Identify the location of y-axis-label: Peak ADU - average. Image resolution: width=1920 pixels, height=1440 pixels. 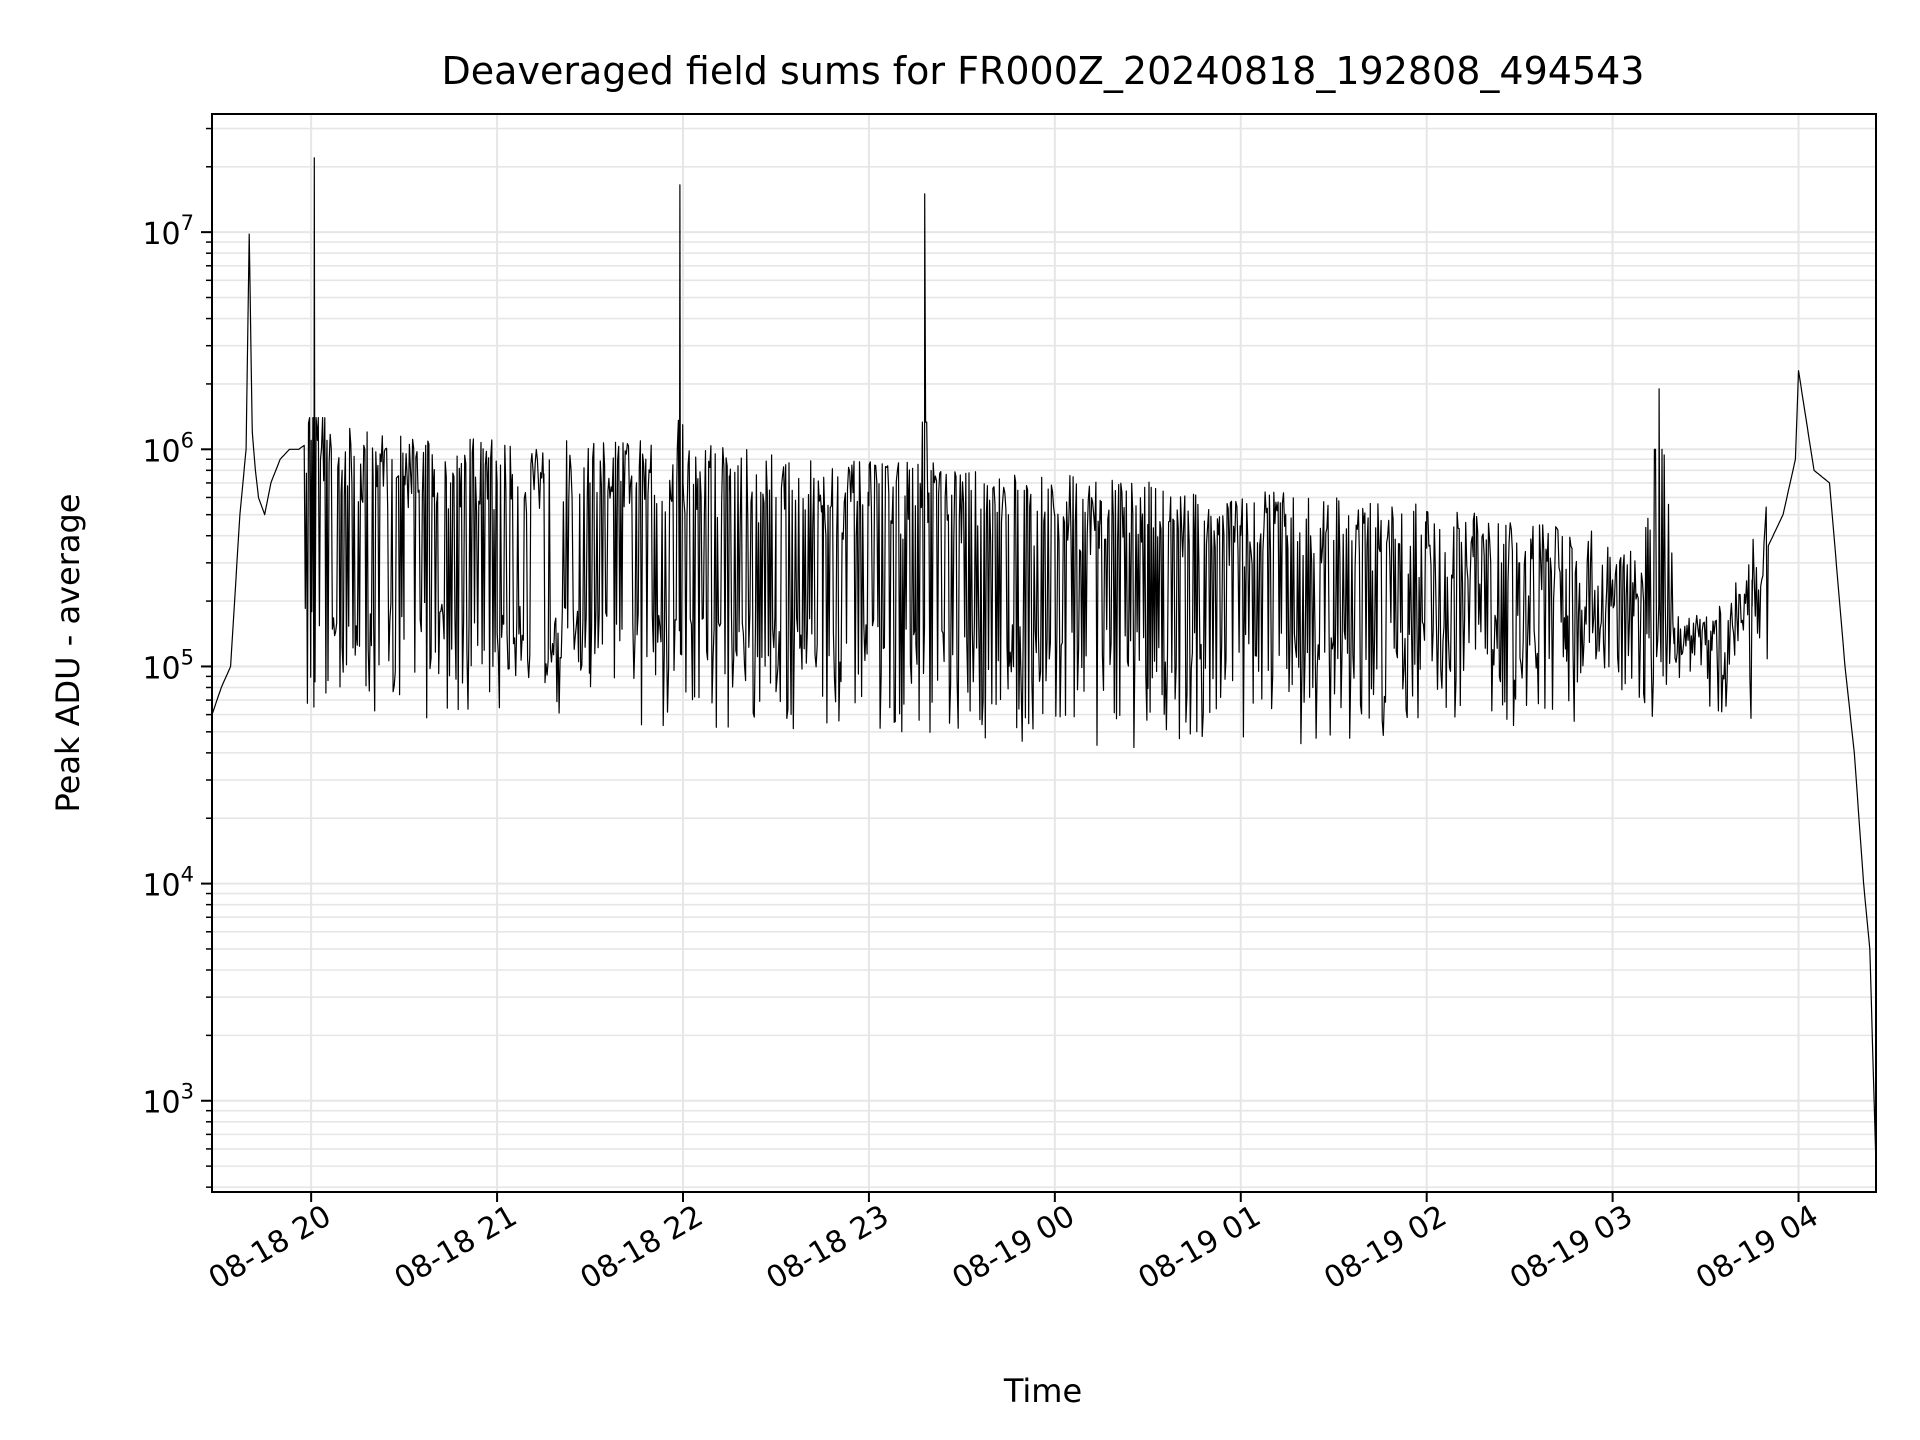
(68, 653).